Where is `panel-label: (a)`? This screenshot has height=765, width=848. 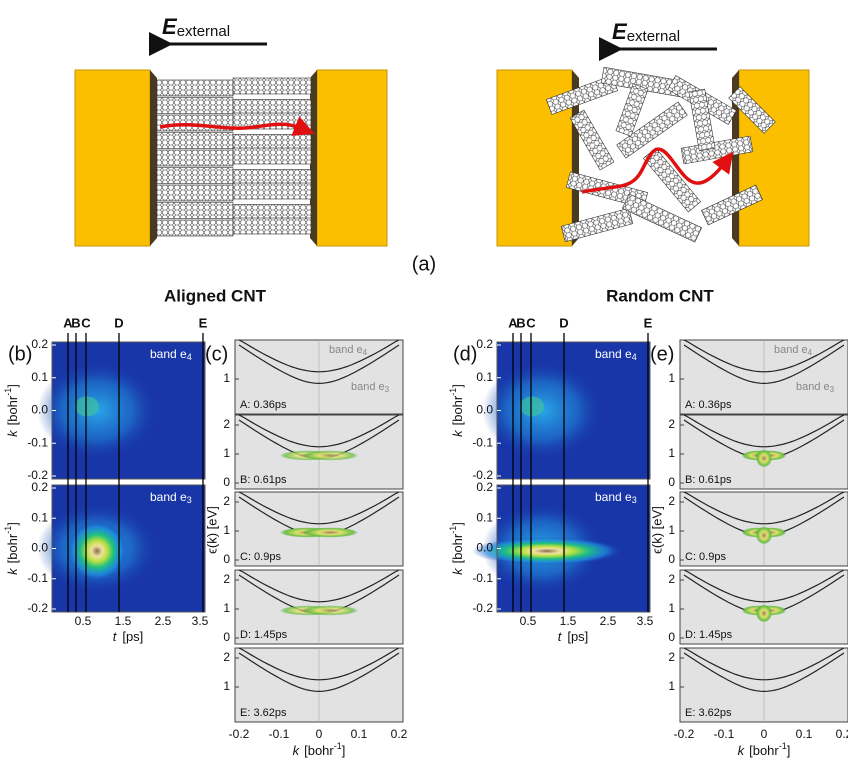 panel-label: (a) is located at coordinates (424, 264).